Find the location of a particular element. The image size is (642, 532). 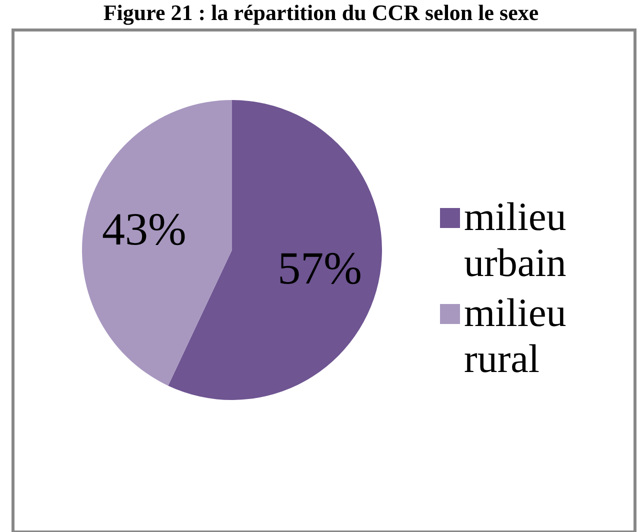

legend-label: milieu rural is located at coordinates (515, 335).